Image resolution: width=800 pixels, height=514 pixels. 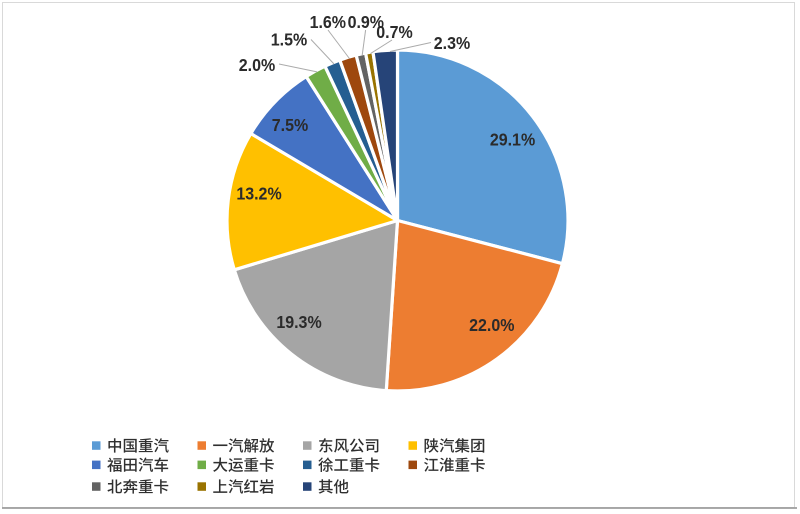 I want to click on svg-text: 0.9%, so click(x=366, y=22).